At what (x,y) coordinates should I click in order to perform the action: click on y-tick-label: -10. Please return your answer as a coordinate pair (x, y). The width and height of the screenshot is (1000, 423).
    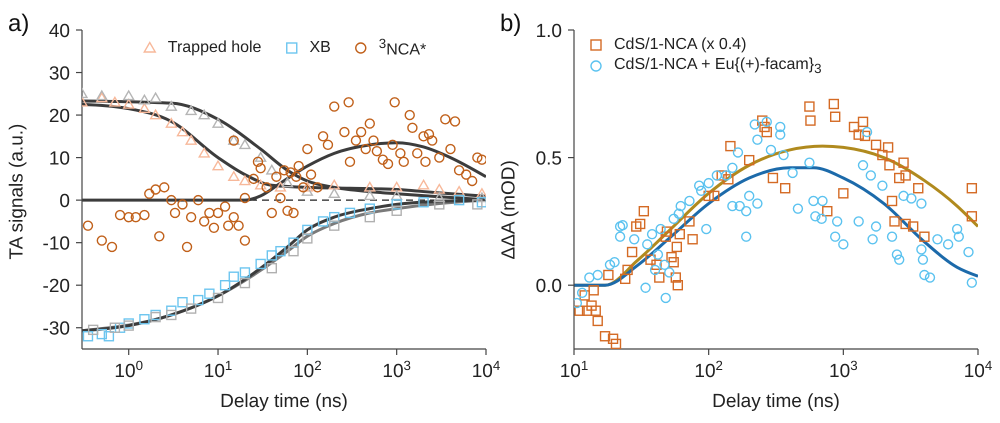
    Looking at the image, I should click on (56, 244).